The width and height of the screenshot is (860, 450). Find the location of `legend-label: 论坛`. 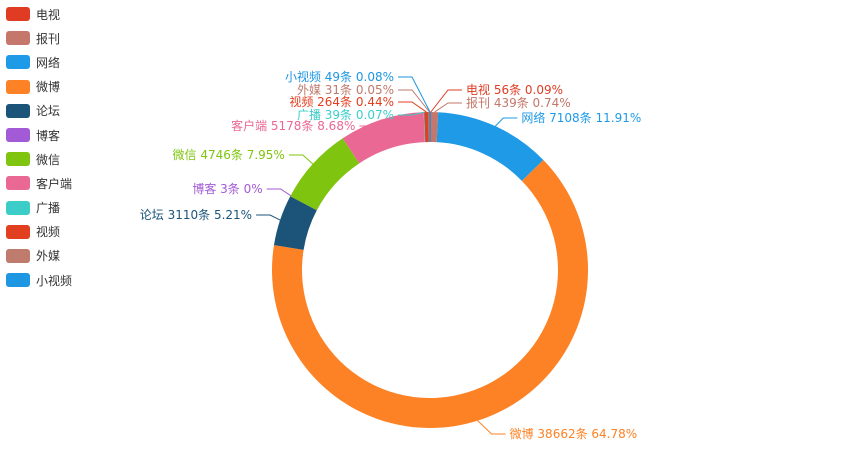

legend-label: 论坛 is located at coordinates (48, 111).